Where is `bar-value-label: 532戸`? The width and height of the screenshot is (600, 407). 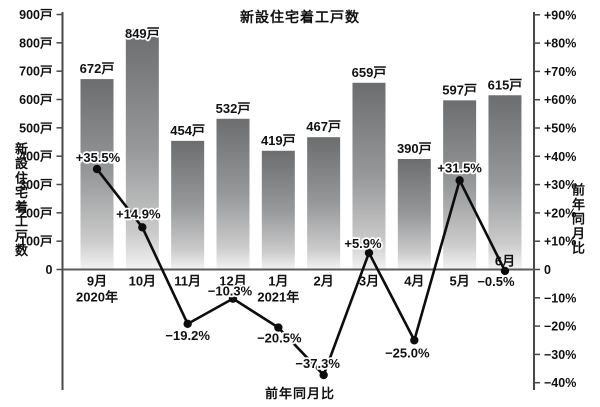
bar-value-label: 532戸 is located at coordinates (233, 108).